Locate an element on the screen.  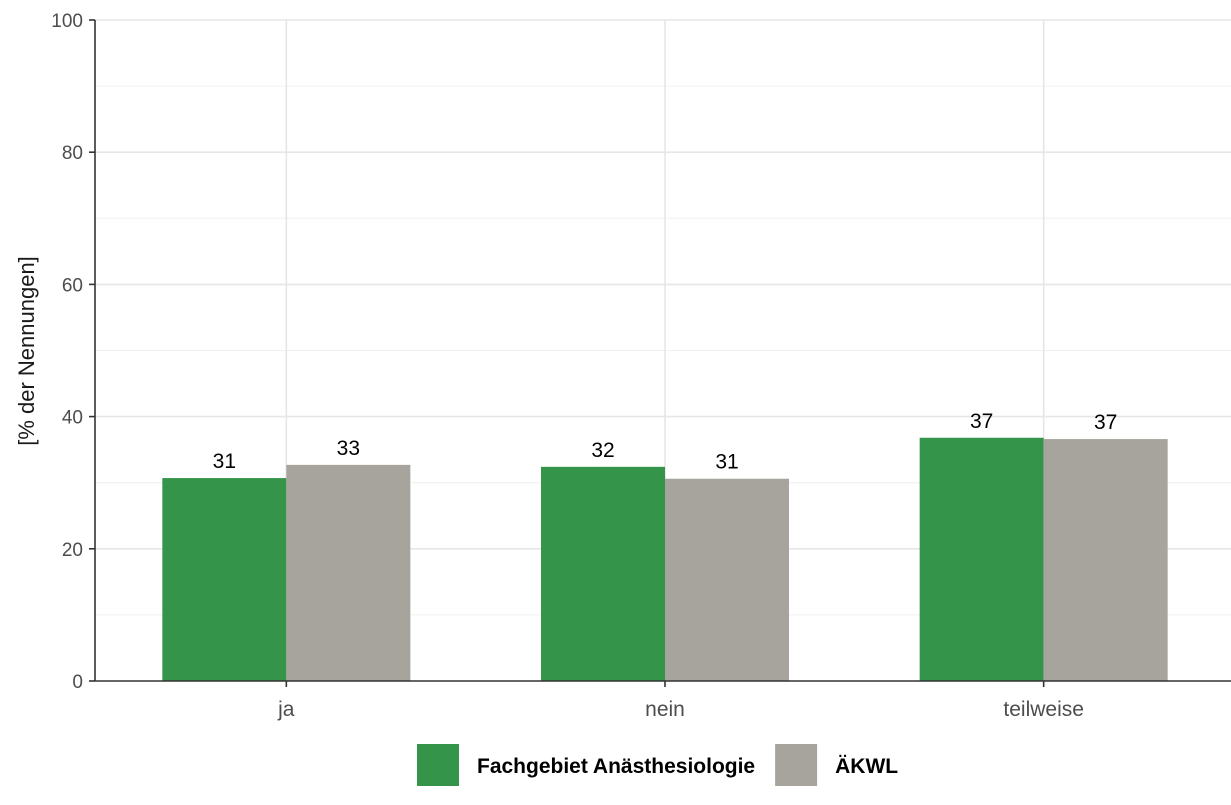
data-labels: 31 33 32 31 37 37 is located at coordinates (665, 442).